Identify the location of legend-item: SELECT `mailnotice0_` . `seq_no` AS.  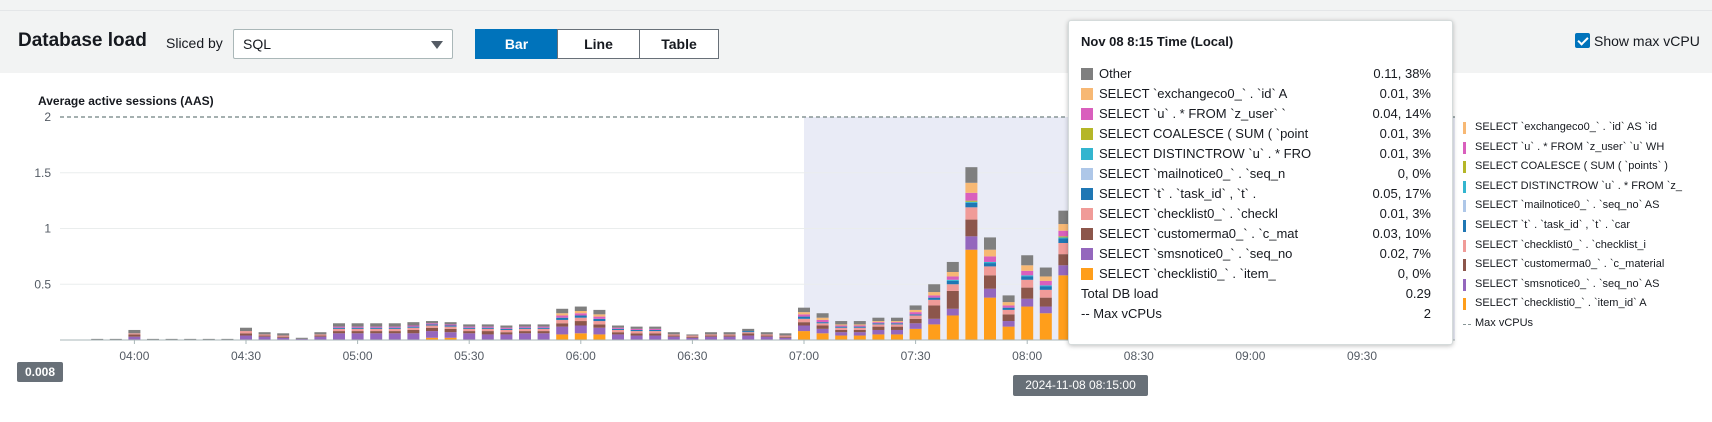
(1586, 207).